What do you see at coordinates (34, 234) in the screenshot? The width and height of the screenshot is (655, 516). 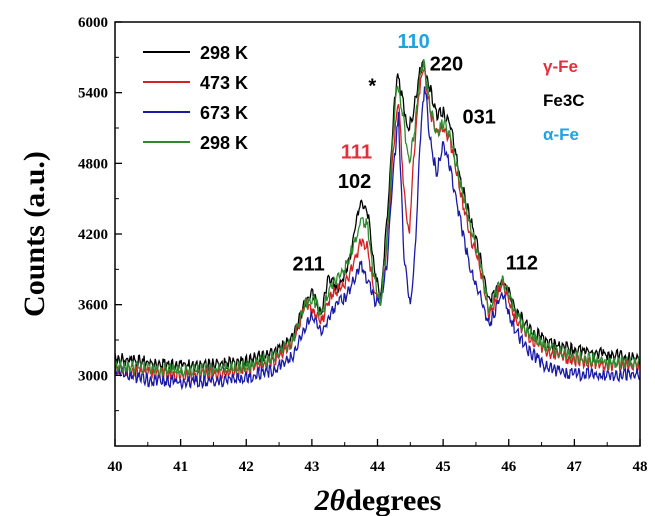 I see `y-axis-title: Counts (a.u.)` at bounding box center [34, 234].